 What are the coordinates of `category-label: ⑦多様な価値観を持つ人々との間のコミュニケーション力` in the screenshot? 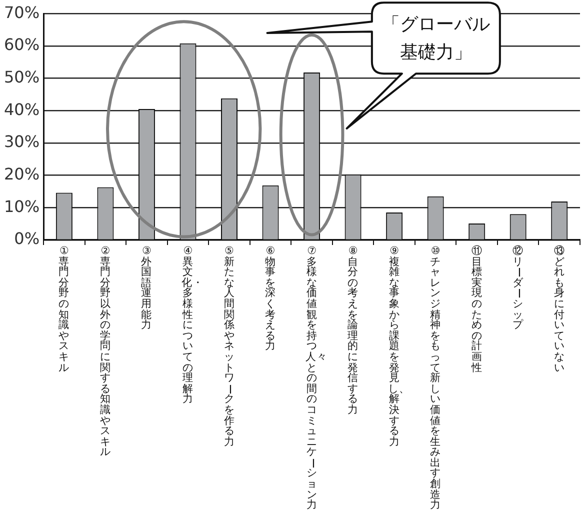 It's located at (316, 378).